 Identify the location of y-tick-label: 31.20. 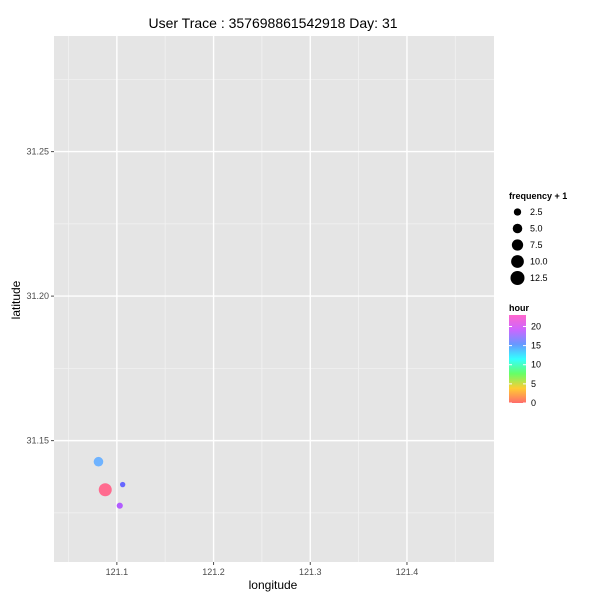
(37, 296).